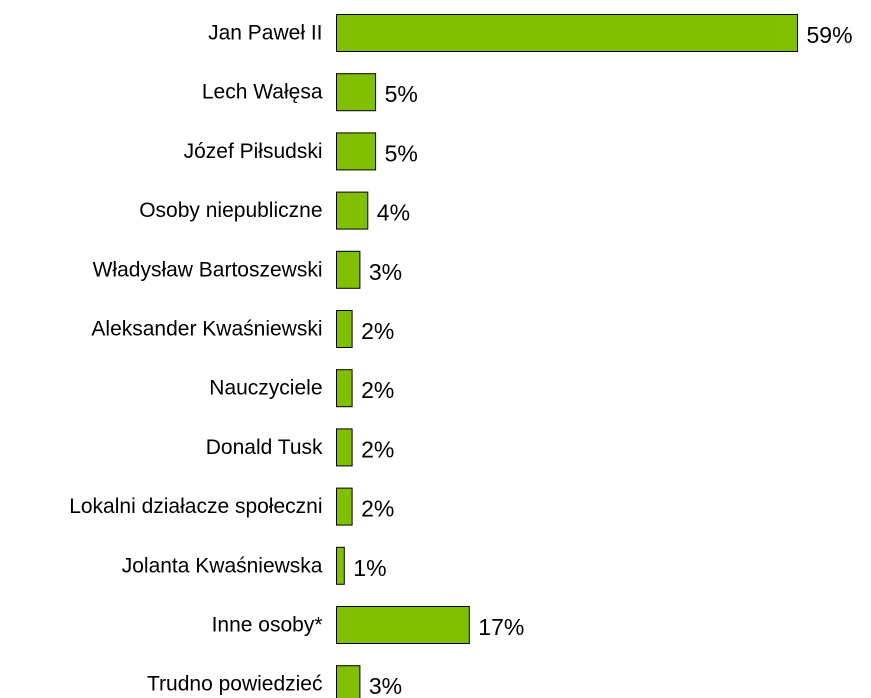  What do you see at coordinates (265, 388) in the screenshot?
I see `category-label: Nauczyciele` at bounding box center [265, 388].